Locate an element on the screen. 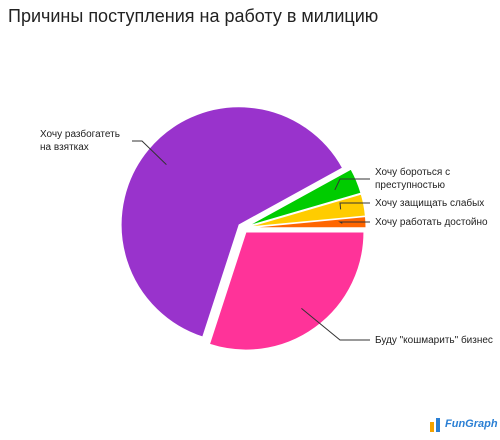  slice-label: Хочу работать достойно is located at coordinates (431, 222).